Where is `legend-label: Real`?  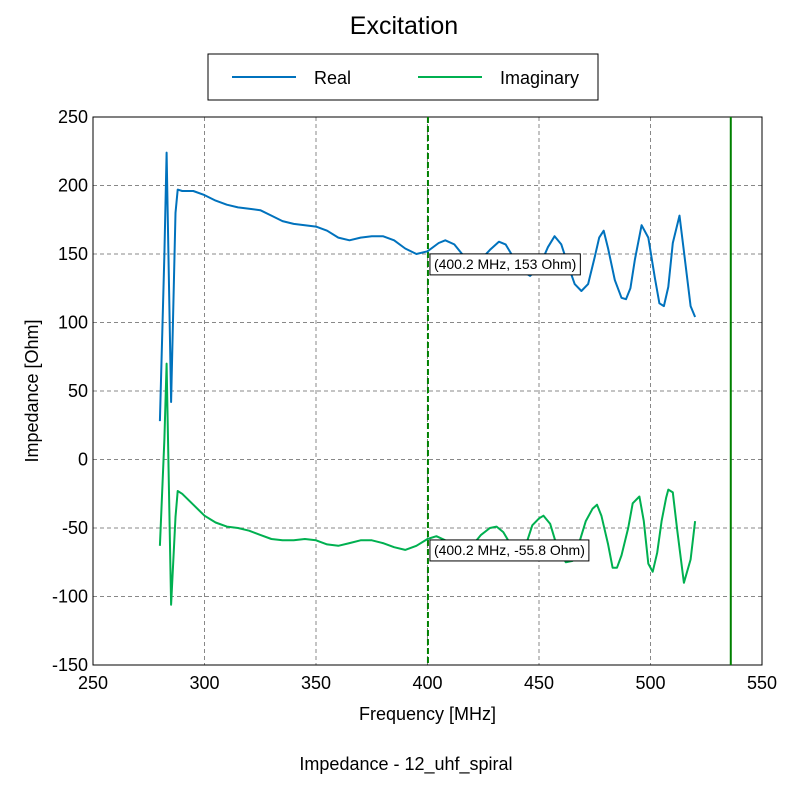
legend-label: Real is located at coordinates (332, 78).